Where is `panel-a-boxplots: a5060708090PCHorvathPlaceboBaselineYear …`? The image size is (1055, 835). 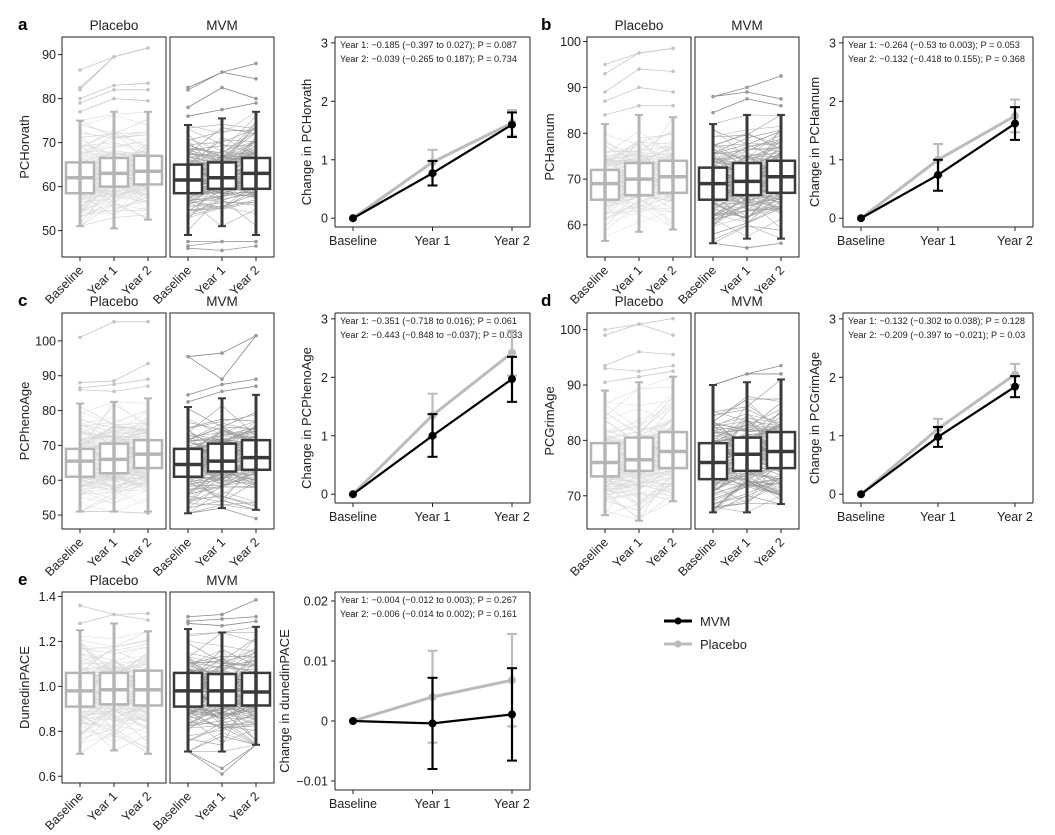 panel-a-boxplots: a5060708090PCHorvathPlaceboBaselineYear … is located at coordinates (146, 161).